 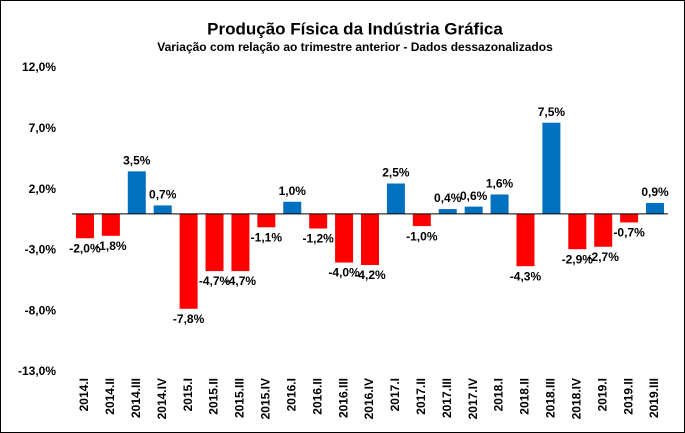 I want to click on x-tick-label: 2017.I, so click(x=395, y=394).